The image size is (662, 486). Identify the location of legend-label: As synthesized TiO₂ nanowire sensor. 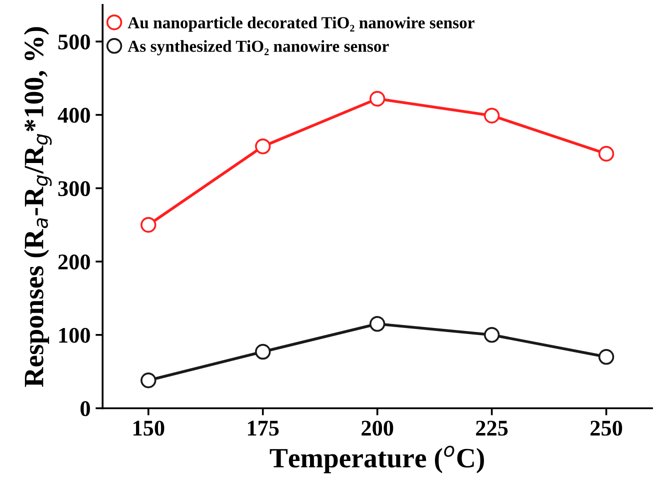
(258, 48).